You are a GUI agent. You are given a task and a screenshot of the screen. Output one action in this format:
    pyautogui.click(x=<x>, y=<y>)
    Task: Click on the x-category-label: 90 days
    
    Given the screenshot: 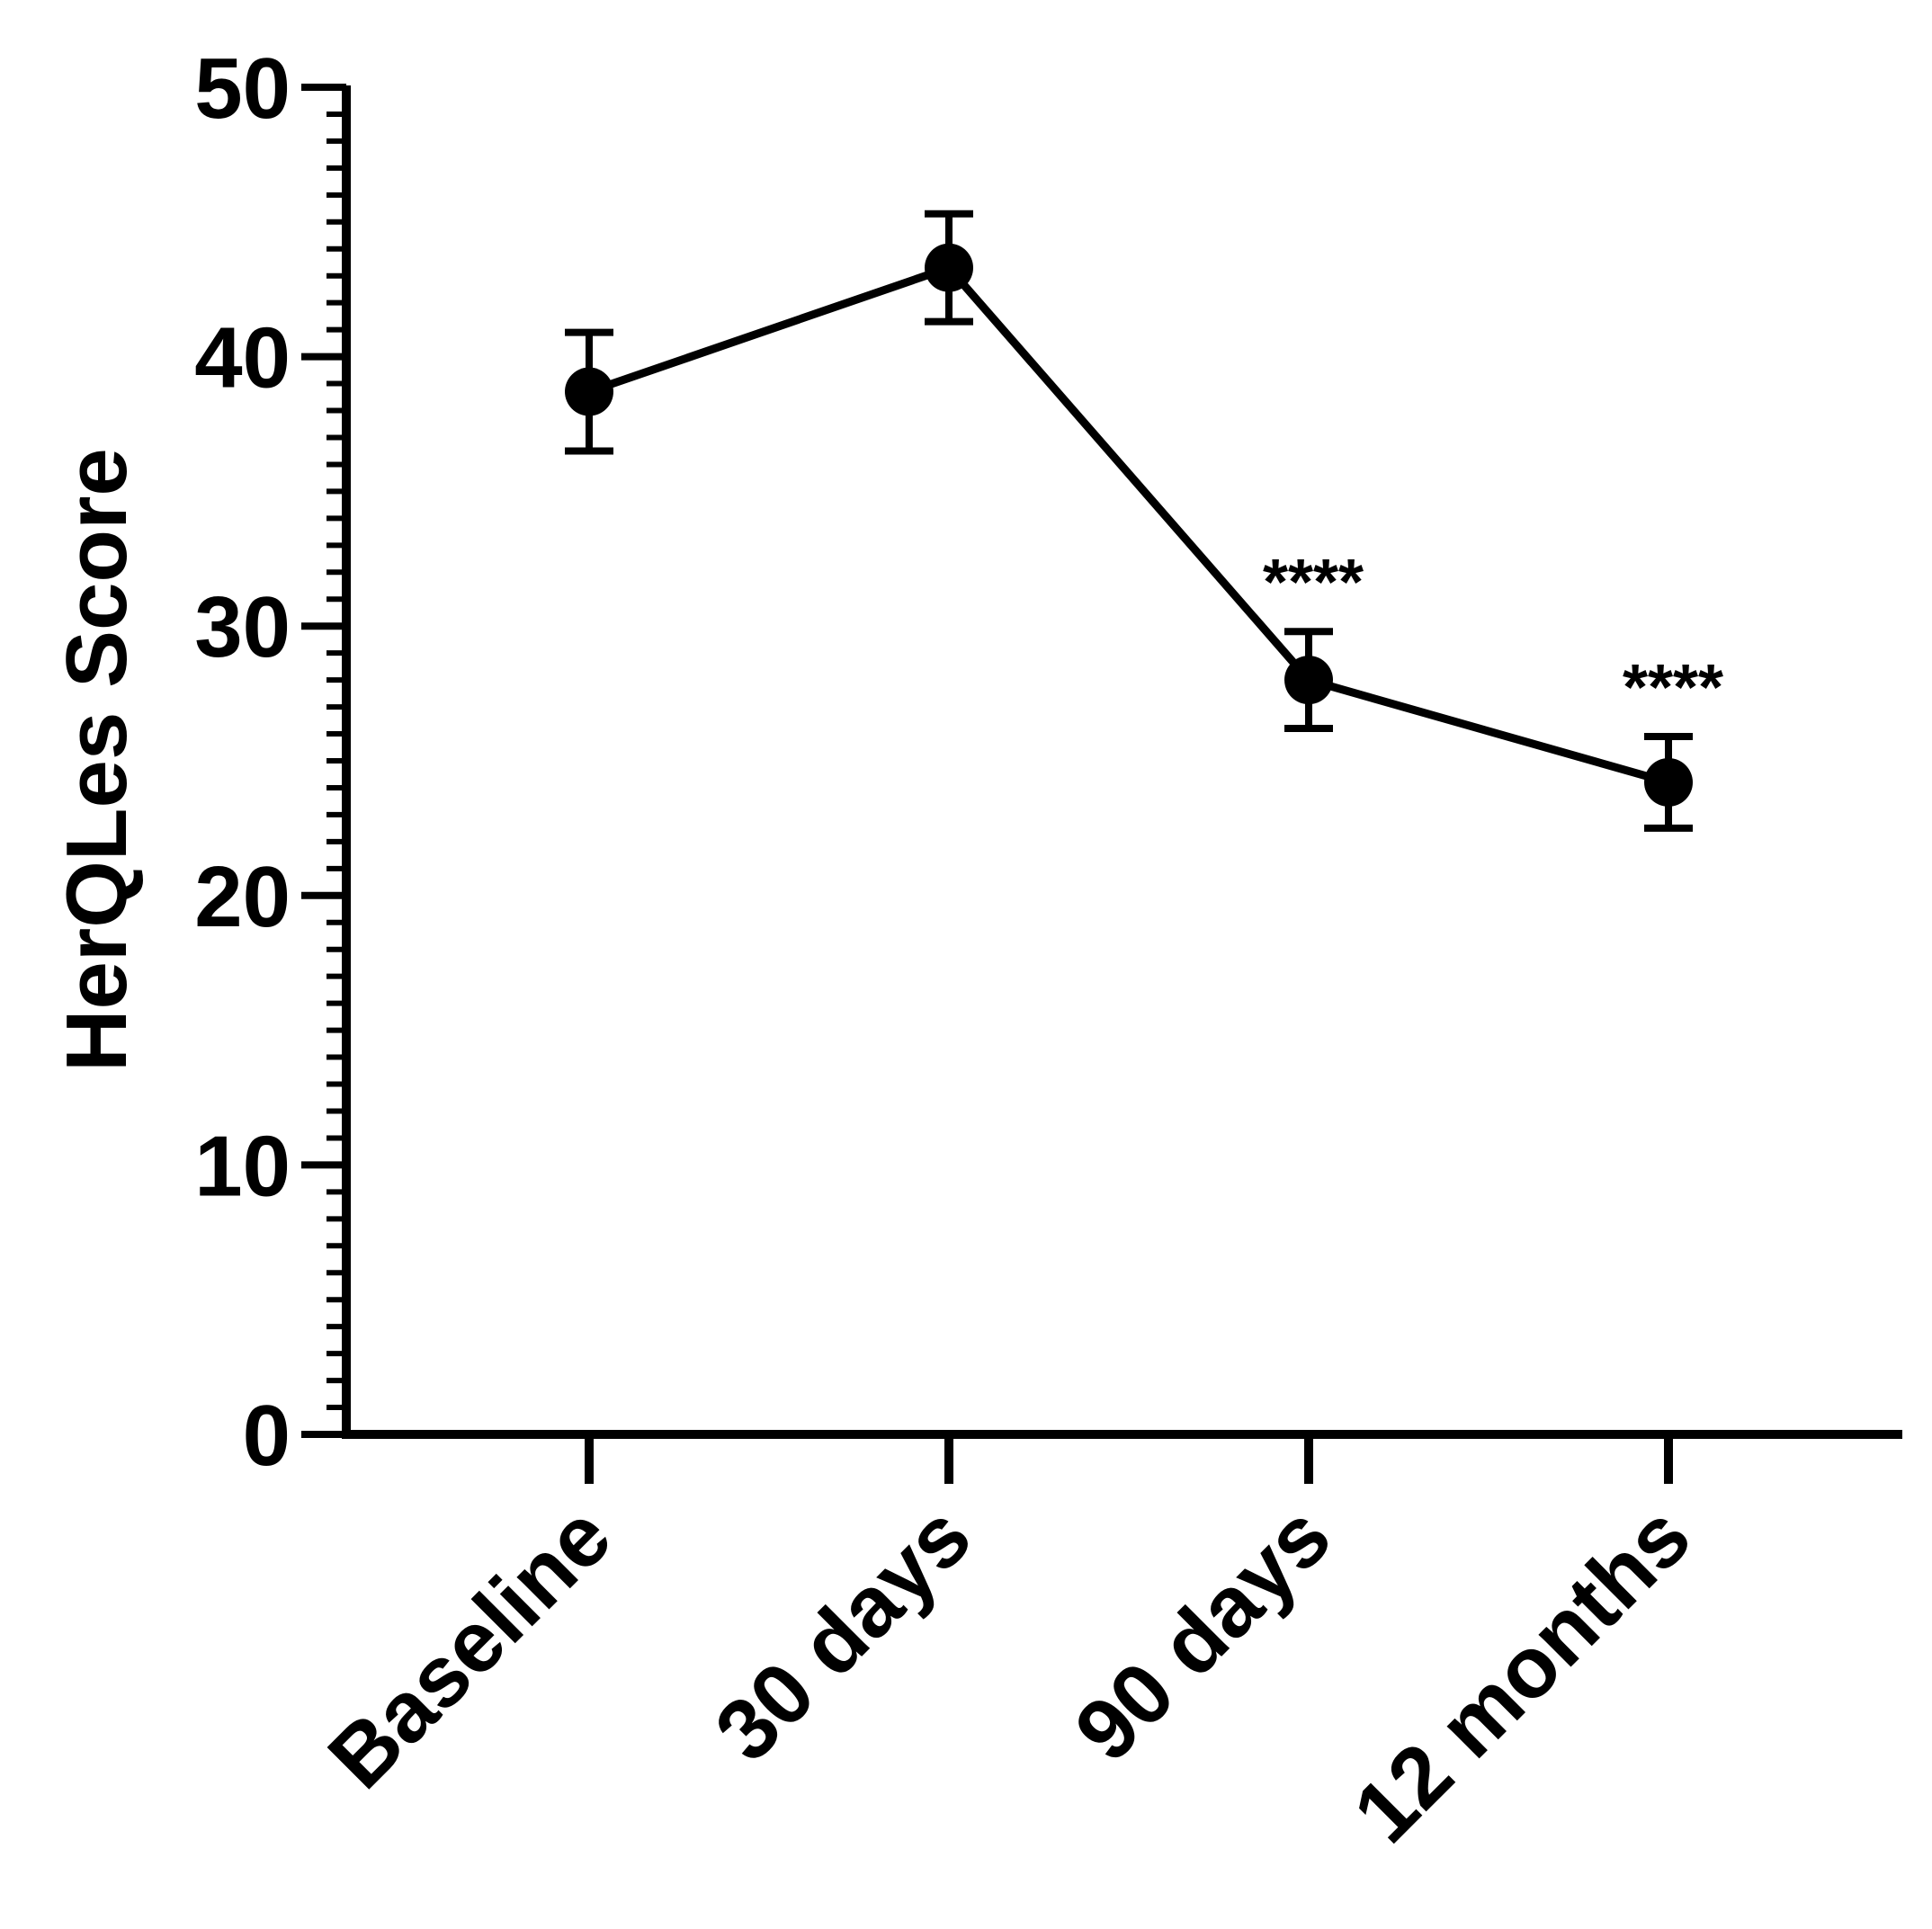 What is the action you would take?
    pyautogui.click(x=1203, y=1633)
    